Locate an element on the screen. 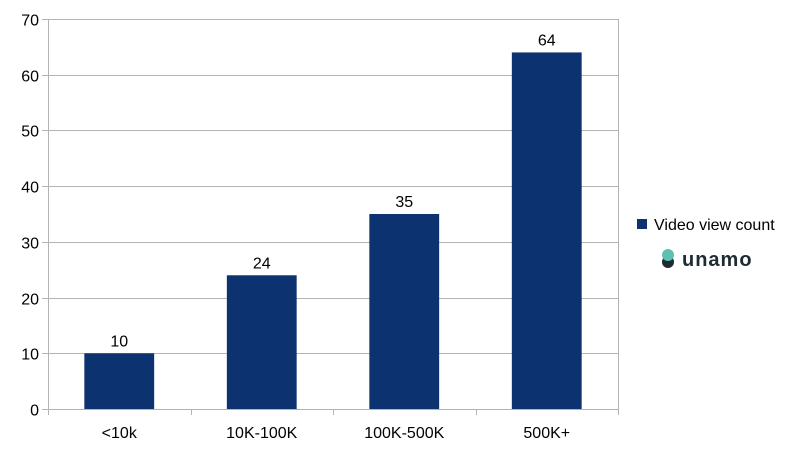 The height and width of the screenshot is (450, 800). y-axis-ticks: 0 10 20 30 40 50 60 70 is located at coordinates (30, 216).